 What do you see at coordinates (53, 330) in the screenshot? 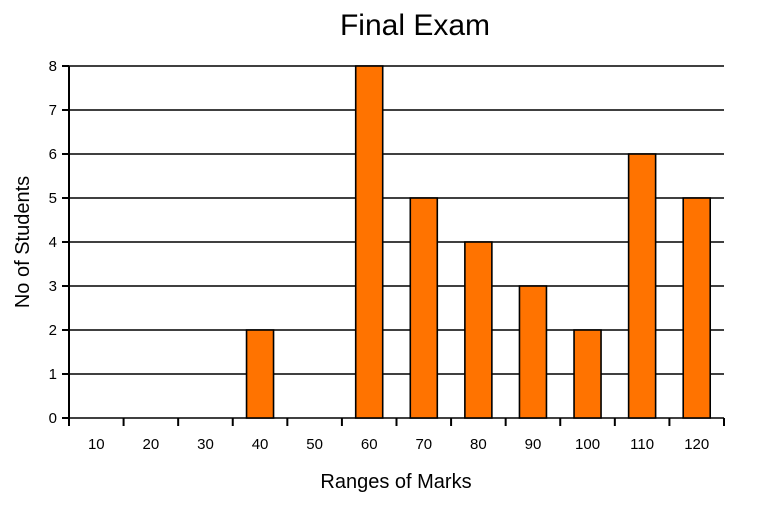
I see `y-tick-label: 2` at bounding box center [53, 330].